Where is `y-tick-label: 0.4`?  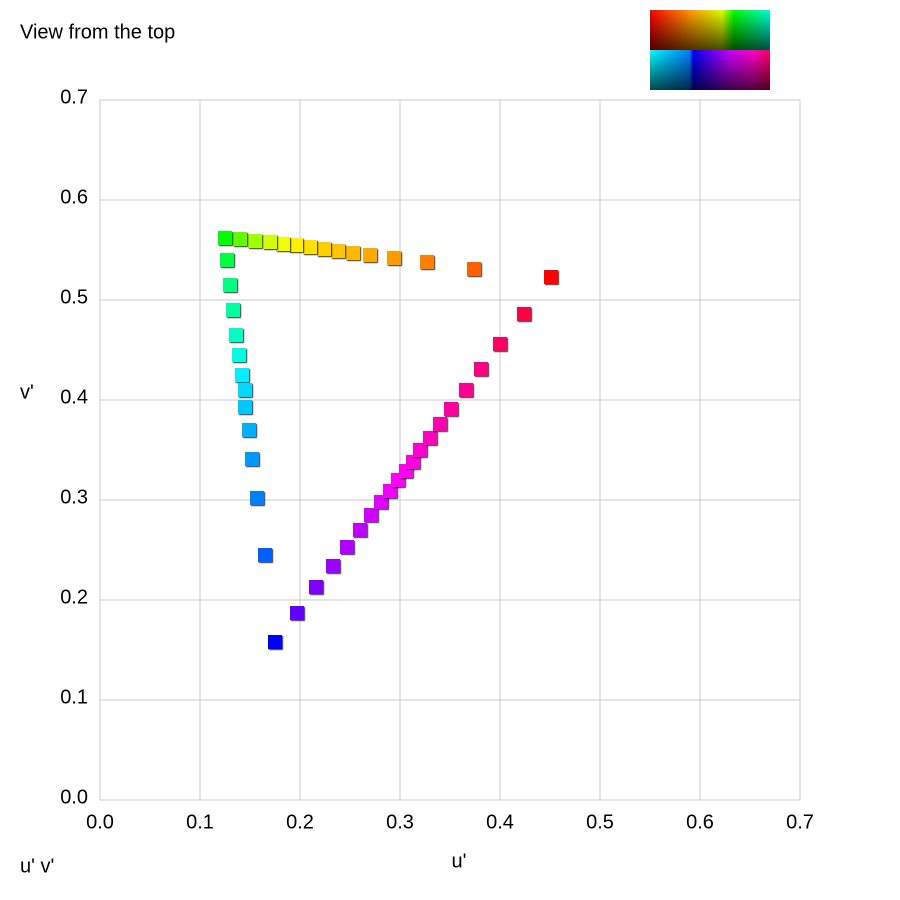
y-tick-label: 0.4 is located at coordinates (74, 397).